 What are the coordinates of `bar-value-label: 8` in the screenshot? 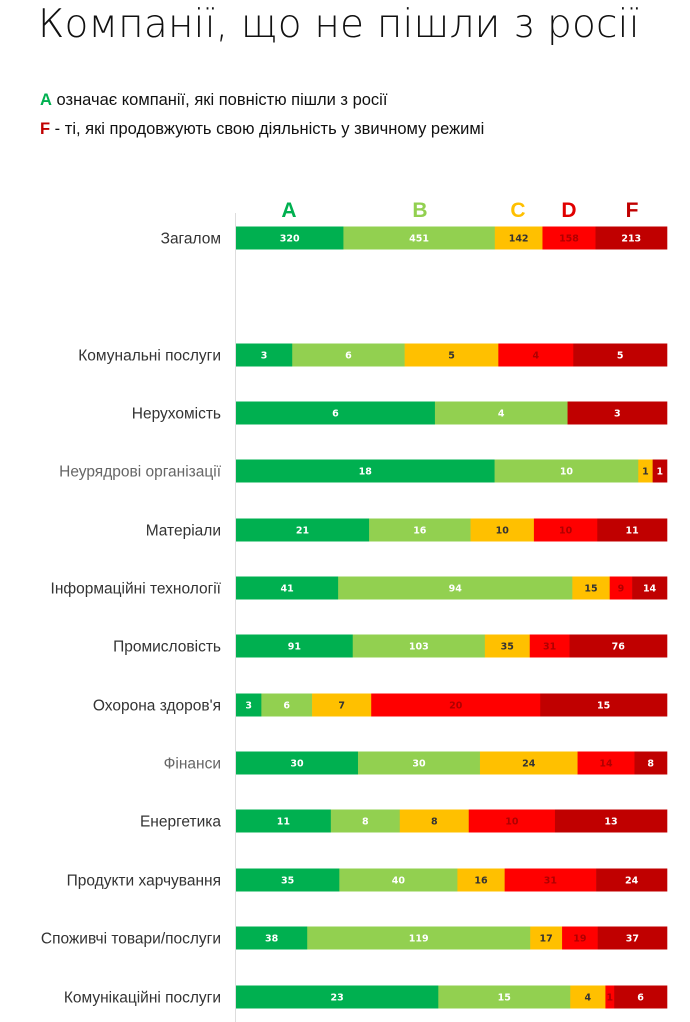 It's located at (365, 822).